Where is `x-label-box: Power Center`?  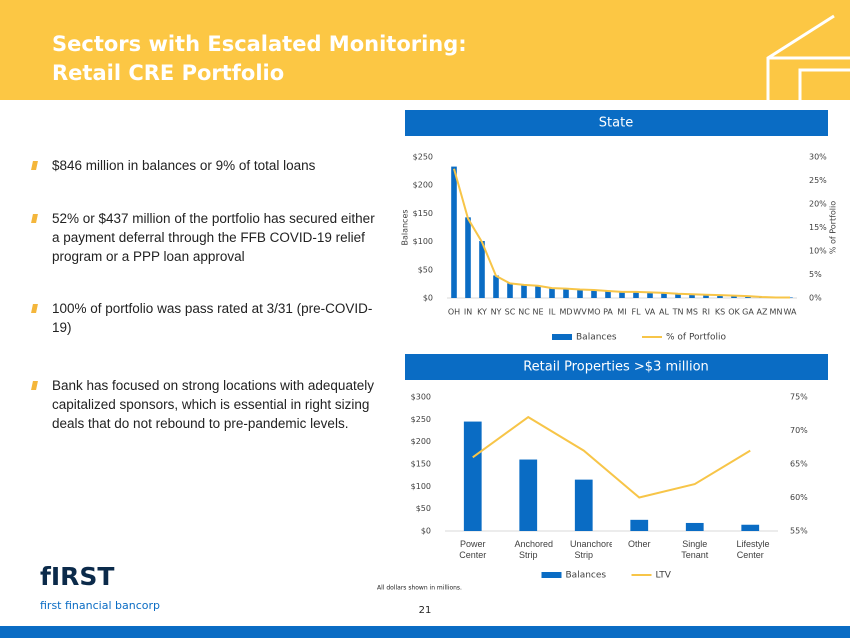
x-label-box: Power Center is located at coordinates (473, 549).